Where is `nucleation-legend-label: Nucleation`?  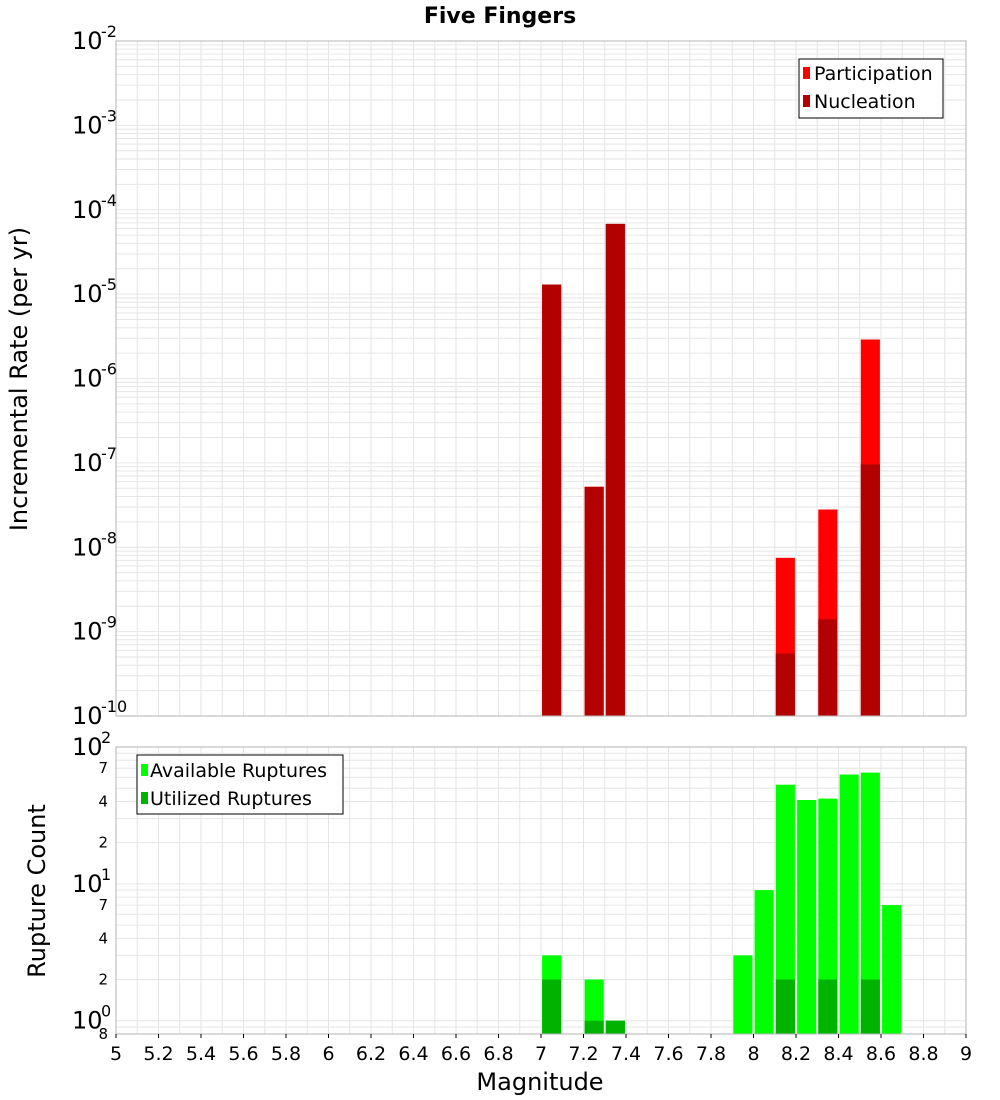
nucleation-legend-label: Nucleation is located at coordinates (865, 102).